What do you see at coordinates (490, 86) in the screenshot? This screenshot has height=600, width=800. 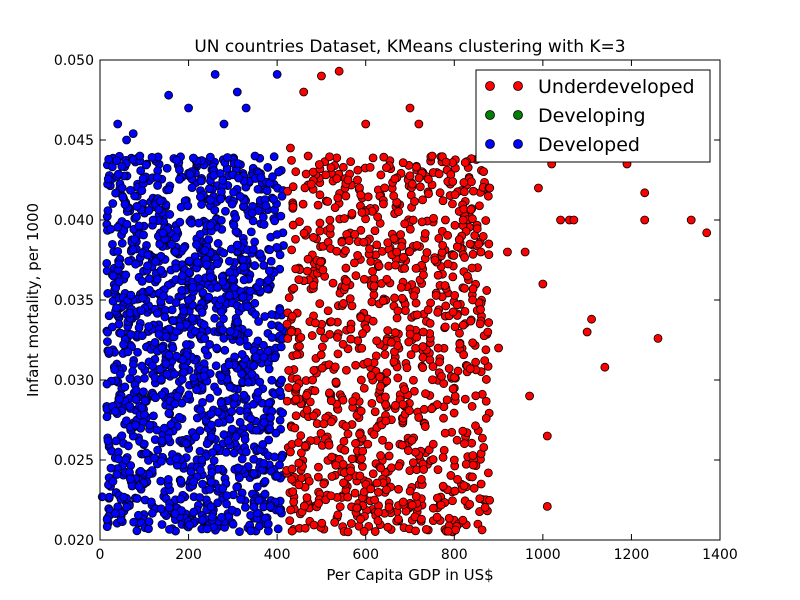 I see `legend-marker-underdeveloped` at bounding box center [490, 86].